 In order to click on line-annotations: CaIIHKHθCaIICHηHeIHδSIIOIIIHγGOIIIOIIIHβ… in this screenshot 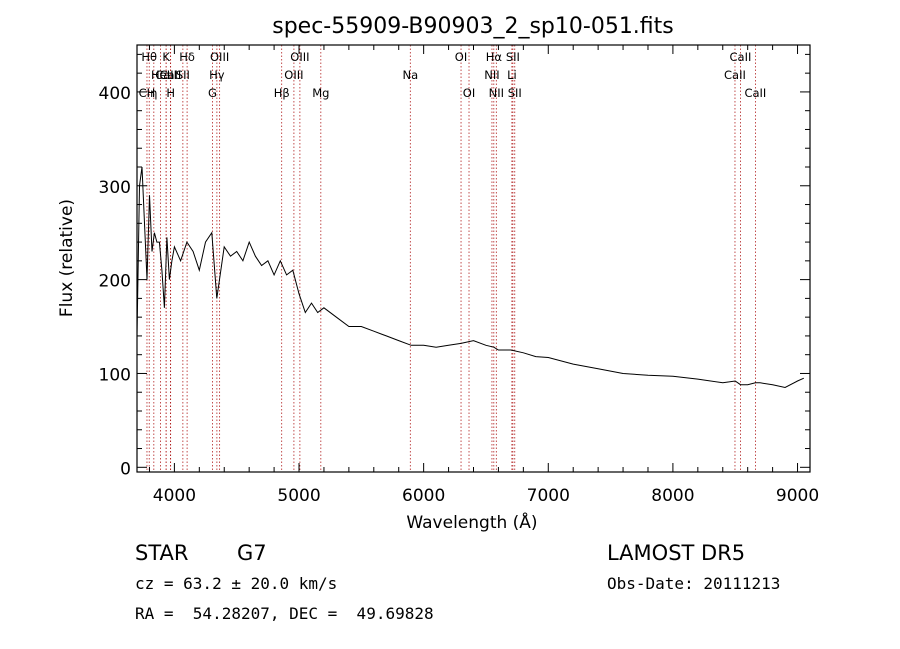, I will do `click(453, 75)`.